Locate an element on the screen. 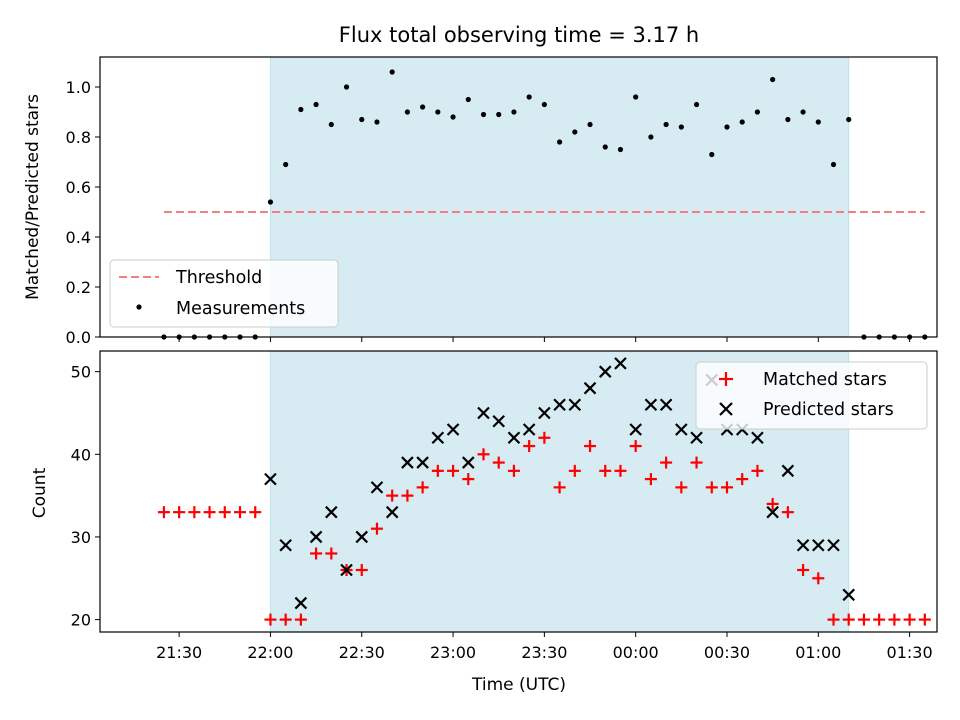 This screenshot has height=720, width=960. legend-predicted-label: Predicted stars is located at coordinates (828, 410).